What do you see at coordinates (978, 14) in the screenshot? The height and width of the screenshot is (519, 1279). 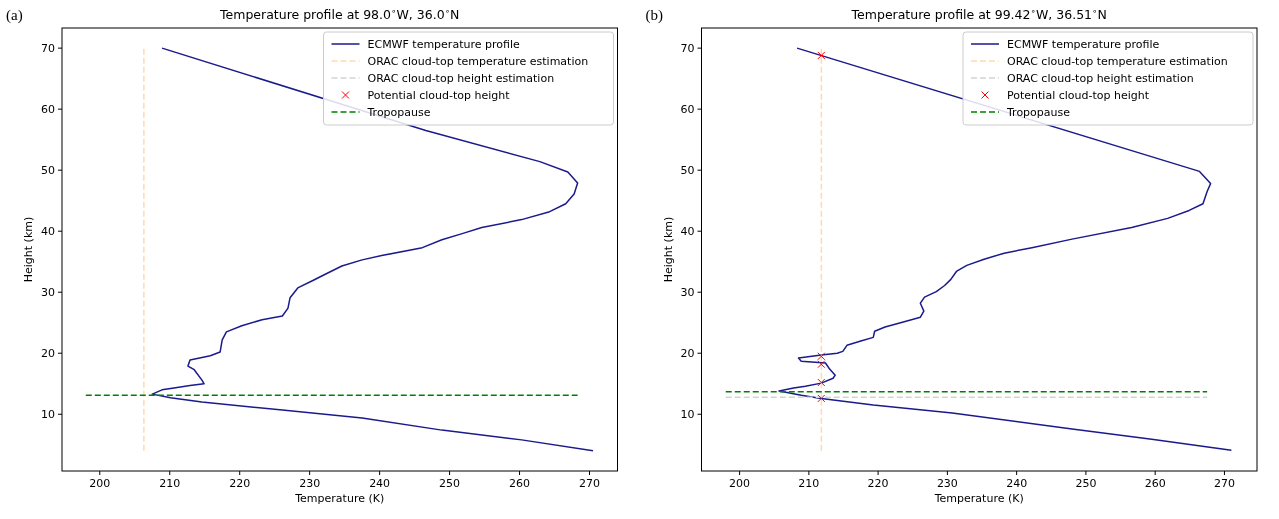 I see `chart-title: Temperature profile at 99.42$^{∘}$W, 36.51$^{∘}$N` at bounding box center [978, 14].